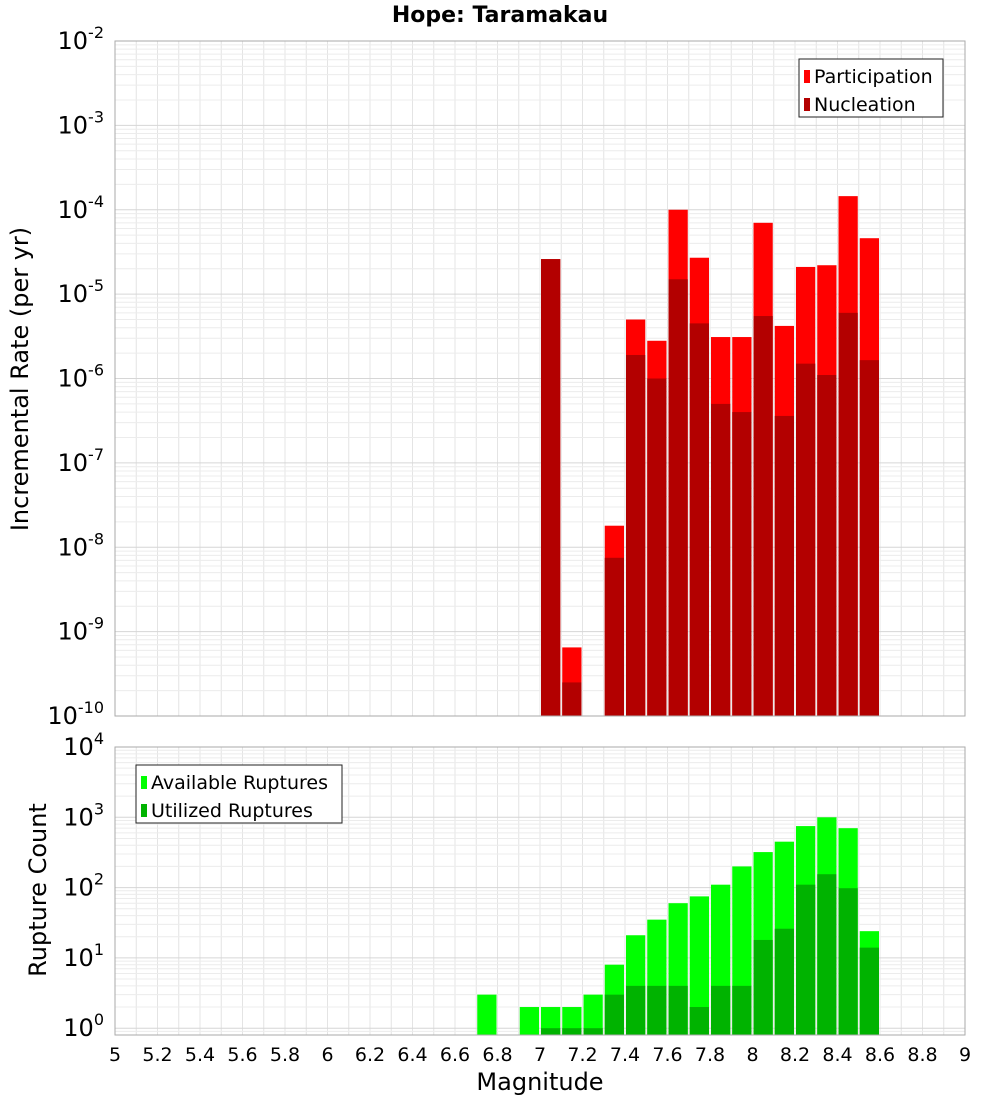 This screenshot has height=1104, width=1000. Describe the element at coordinates (81, 39) in the screenshot. I see `y-tick-label: 10⁻²` at that location.